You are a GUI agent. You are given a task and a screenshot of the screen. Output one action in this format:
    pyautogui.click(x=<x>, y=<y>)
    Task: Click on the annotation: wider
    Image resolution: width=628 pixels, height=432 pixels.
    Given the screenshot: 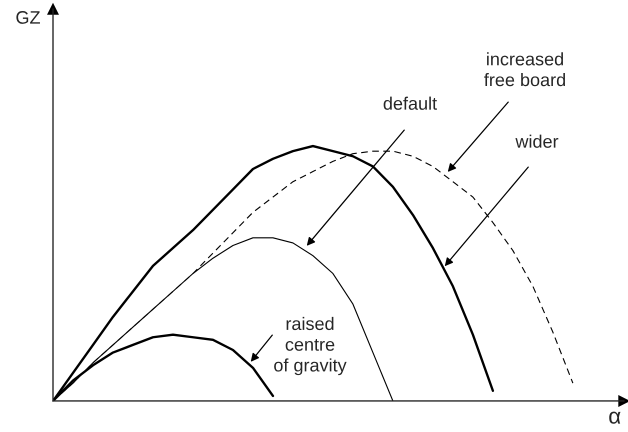 What is the action you would take?
    pyautogui.click(x=536, y=141)
    